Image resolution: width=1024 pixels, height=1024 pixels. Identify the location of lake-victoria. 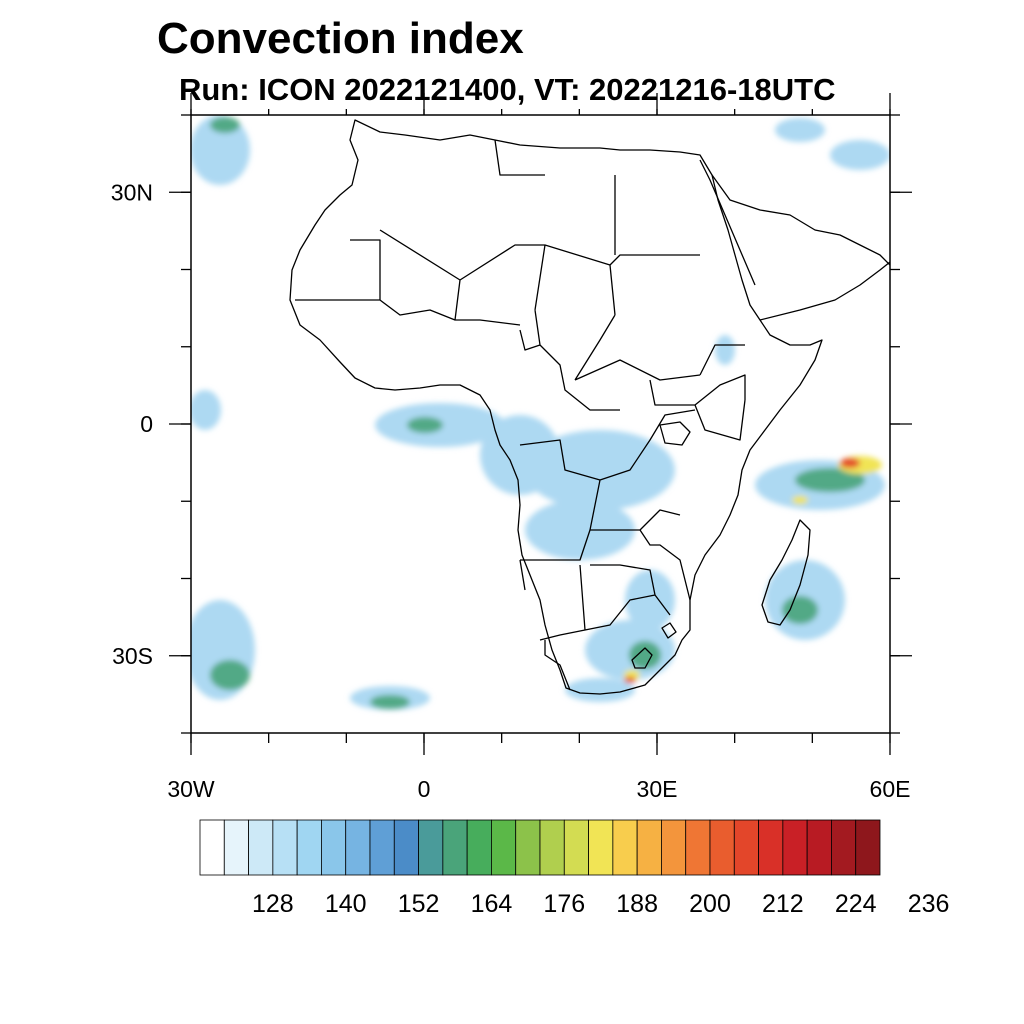
(675, 433).